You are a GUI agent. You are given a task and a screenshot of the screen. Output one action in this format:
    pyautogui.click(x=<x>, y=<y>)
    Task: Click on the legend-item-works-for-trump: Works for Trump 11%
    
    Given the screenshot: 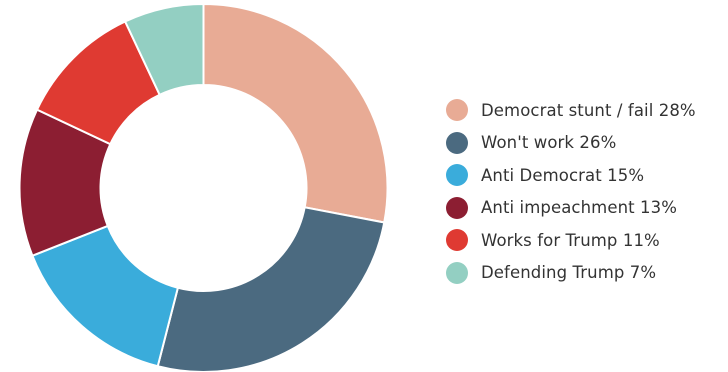 What is the action you would take?
    pyautogui.click(x=571, y=240)
    